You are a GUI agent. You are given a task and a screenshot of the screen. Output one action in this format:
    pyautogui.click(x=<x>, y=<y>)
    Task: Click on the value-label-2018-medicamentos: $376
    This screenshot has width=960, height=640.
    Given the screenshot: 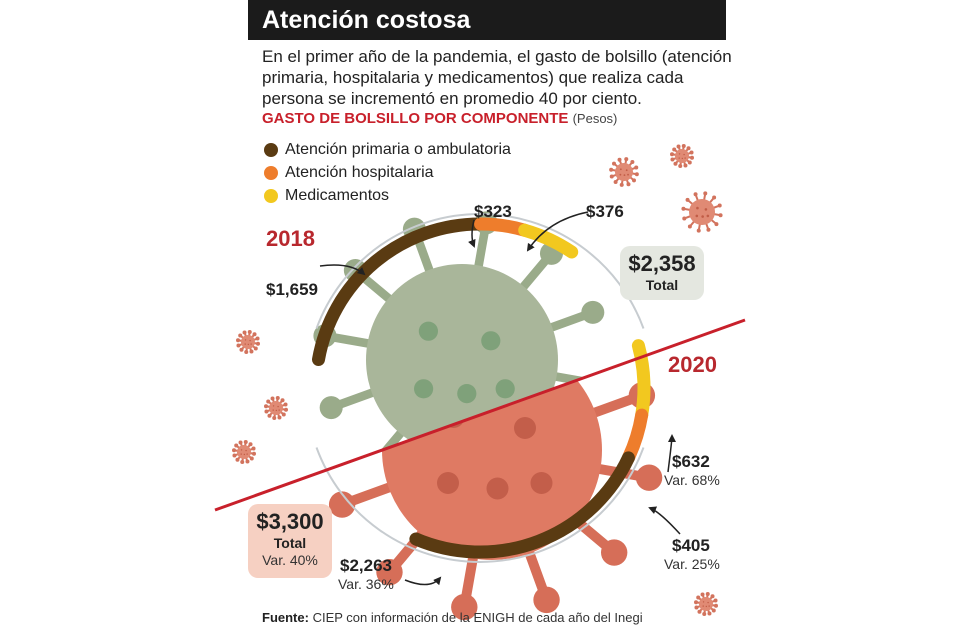 What is the action you would take?
    pyautogui.click(x=605, y=211)
    